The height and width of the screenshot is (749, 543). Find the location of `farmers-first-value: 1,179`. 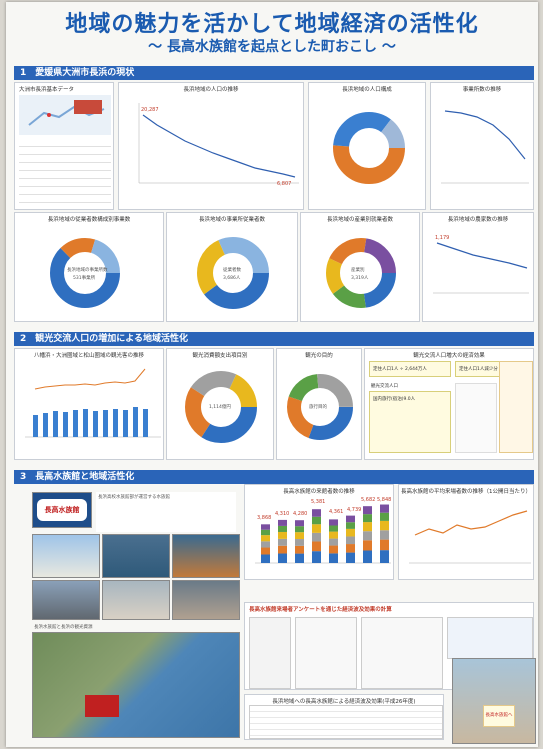

farmers-first-value: 1,179 is located at coordinates (442, 238).